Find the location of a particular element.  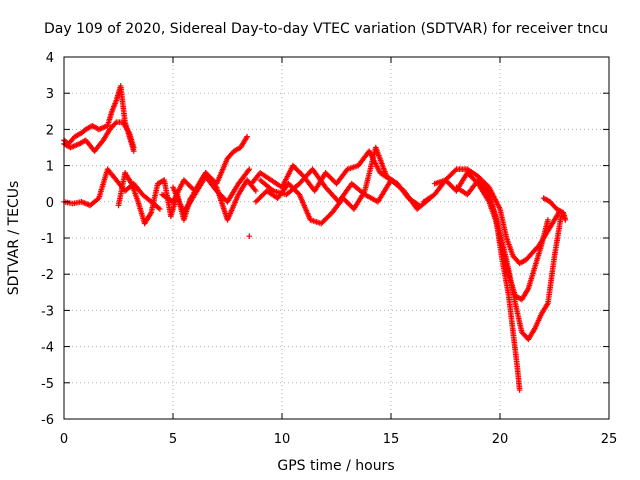

x-axis-title: GPS time / hours is located at coordinates (335, 466).